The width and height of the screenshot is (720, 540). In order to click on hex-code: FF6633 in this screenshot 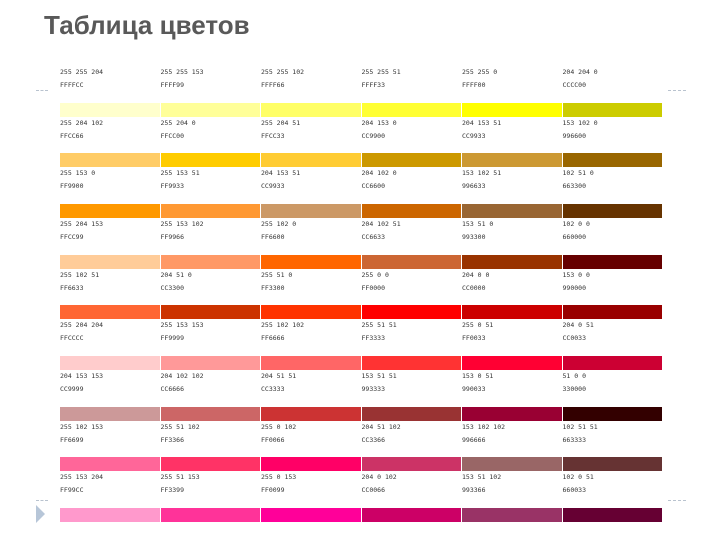, I will do `click(72, 287)`.